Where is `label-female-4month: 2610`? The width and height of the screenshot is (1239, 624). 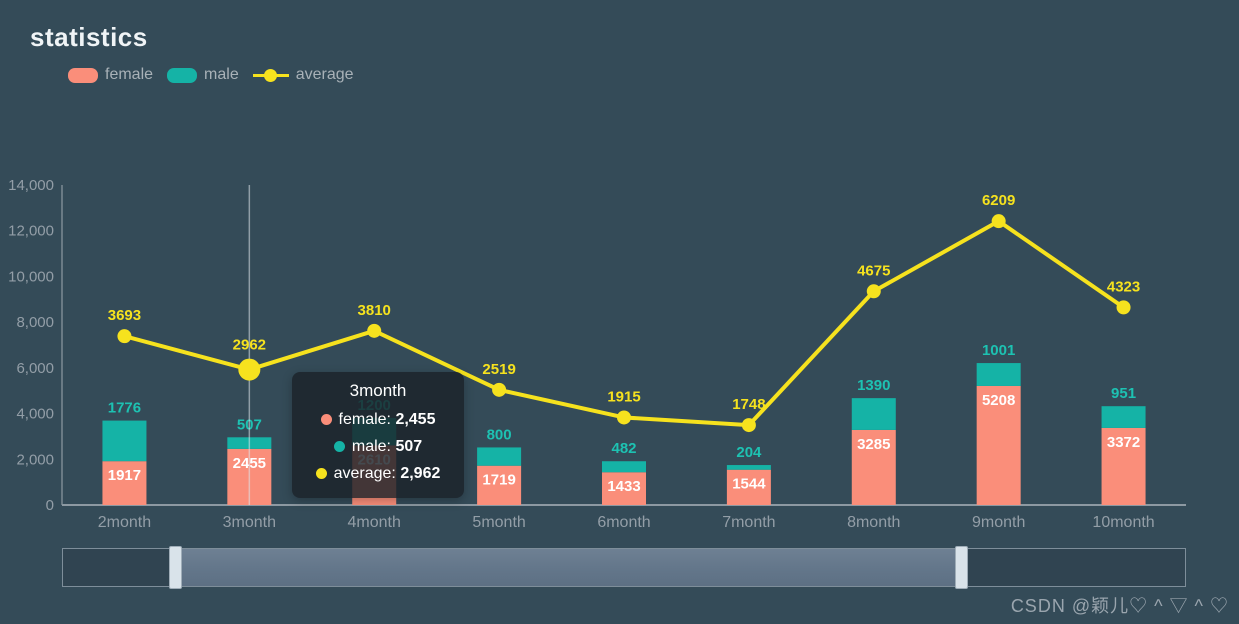 label-female-4month: 2610 is located at coordinates (374, 459).